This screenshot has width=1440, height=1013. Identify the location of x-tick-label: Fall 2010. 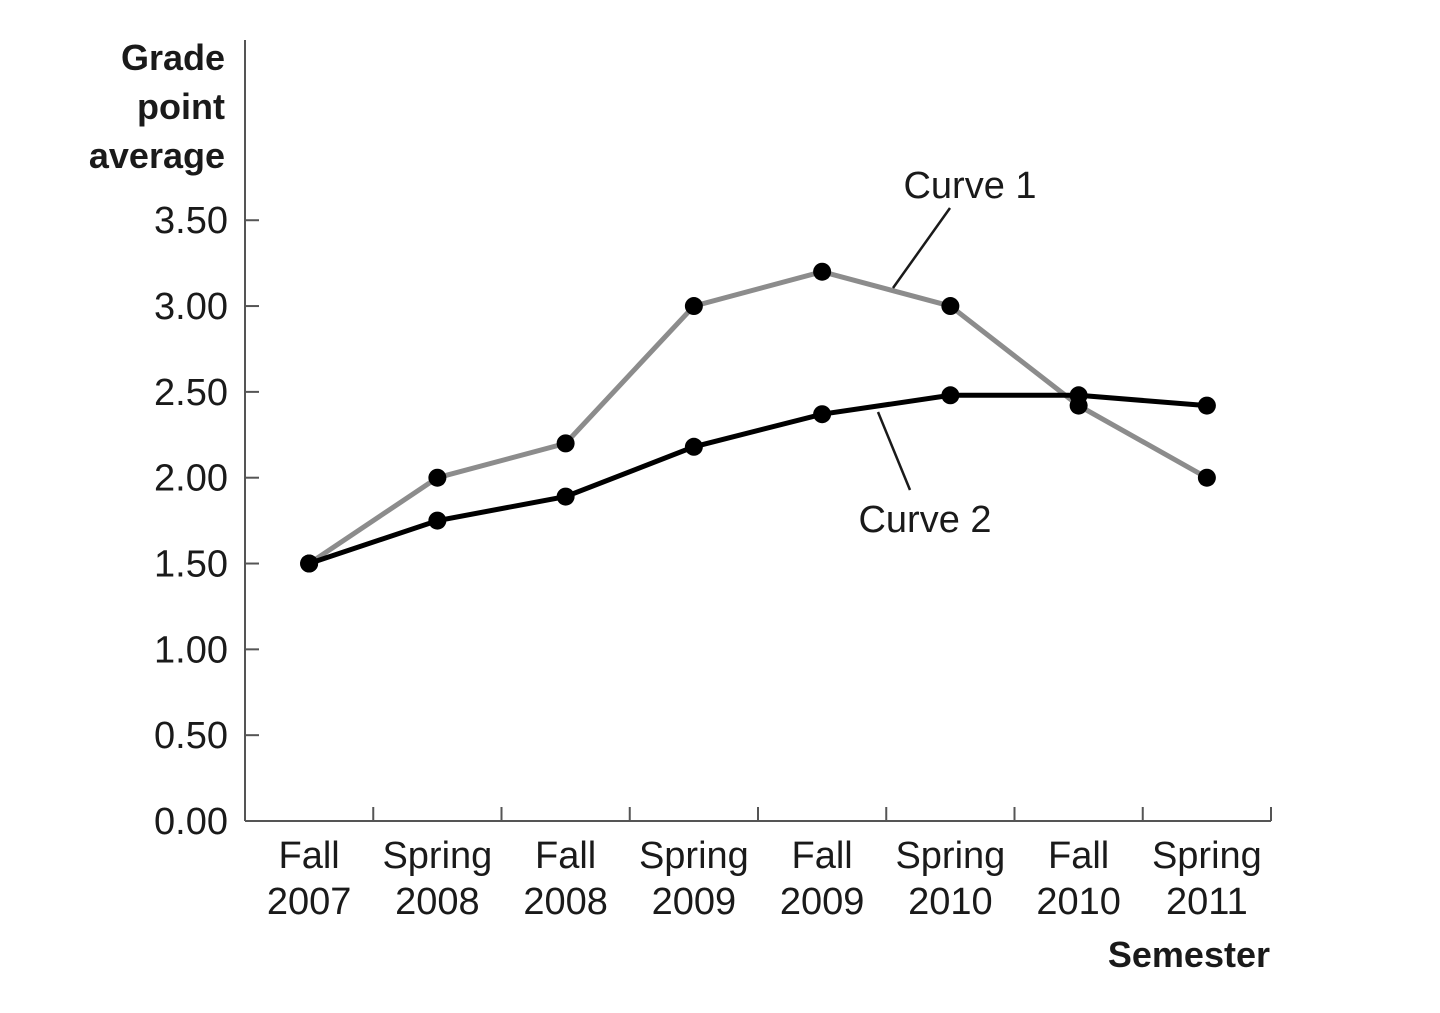
(1078, 879).